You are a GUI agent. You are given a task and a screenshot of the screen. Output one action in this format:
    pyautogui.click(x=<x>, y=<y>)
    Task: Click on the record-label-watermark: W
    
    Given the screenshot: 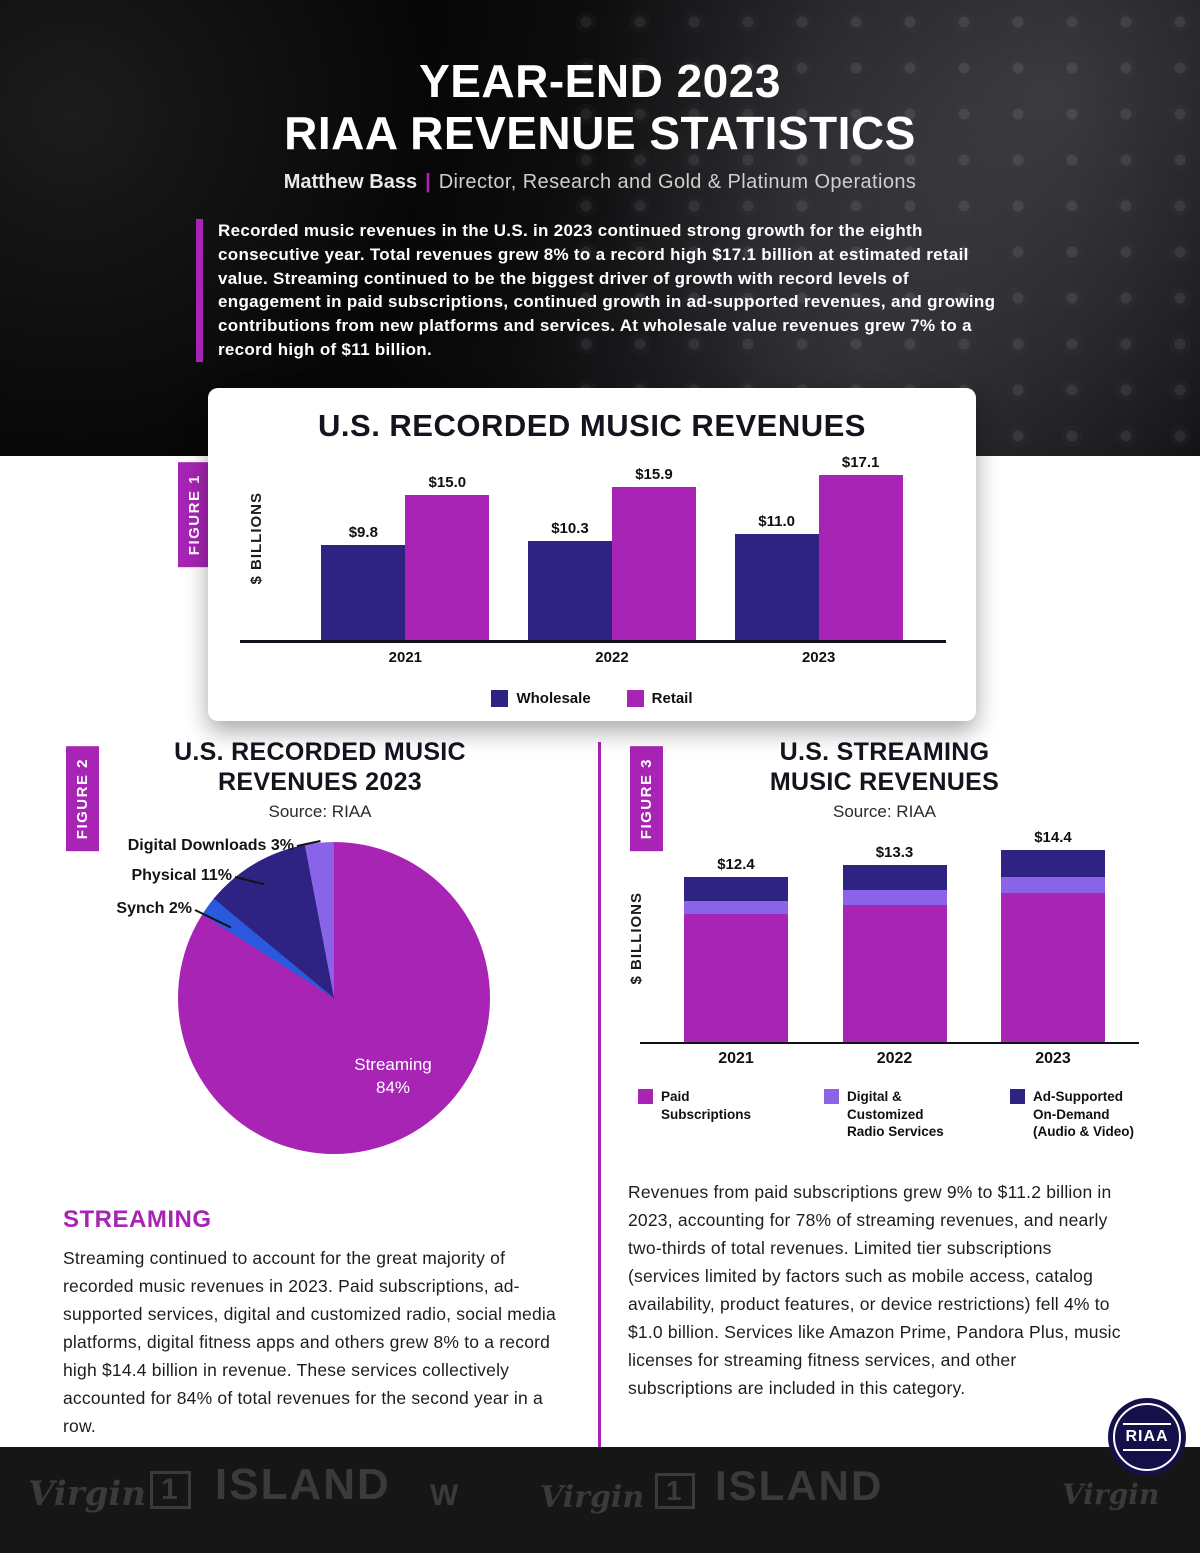 What is the action you would take?
    pyautogui.click(x=445, y=1495)
    